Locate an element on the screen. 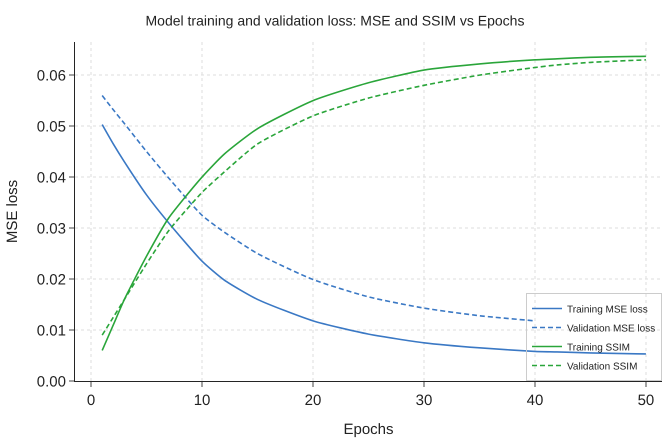 The width and height of the screenshot is (670, 443). y-tick-label: 0.00 is located at coordinates (51, 381).